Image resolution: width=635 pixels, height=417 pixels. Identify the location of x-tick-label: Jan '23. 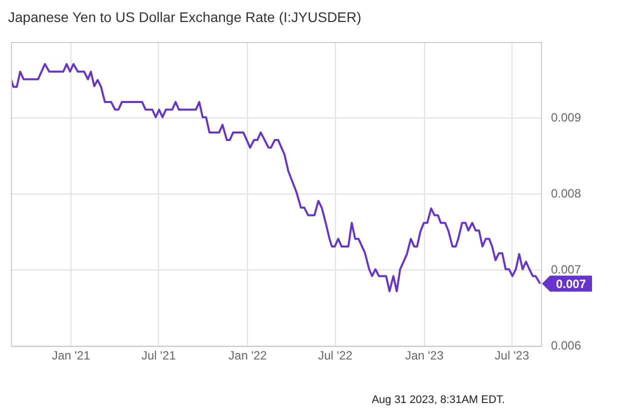
(424, 355).